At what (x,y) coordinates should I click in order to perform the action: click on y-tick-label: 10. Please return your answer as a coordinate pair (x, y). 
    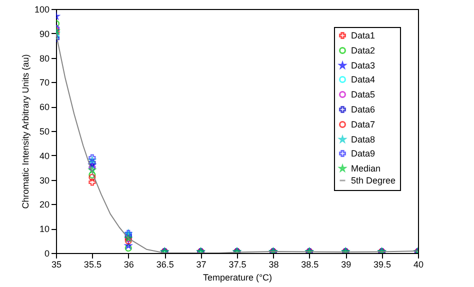
    Looking at the image, I should click on (44, 229).